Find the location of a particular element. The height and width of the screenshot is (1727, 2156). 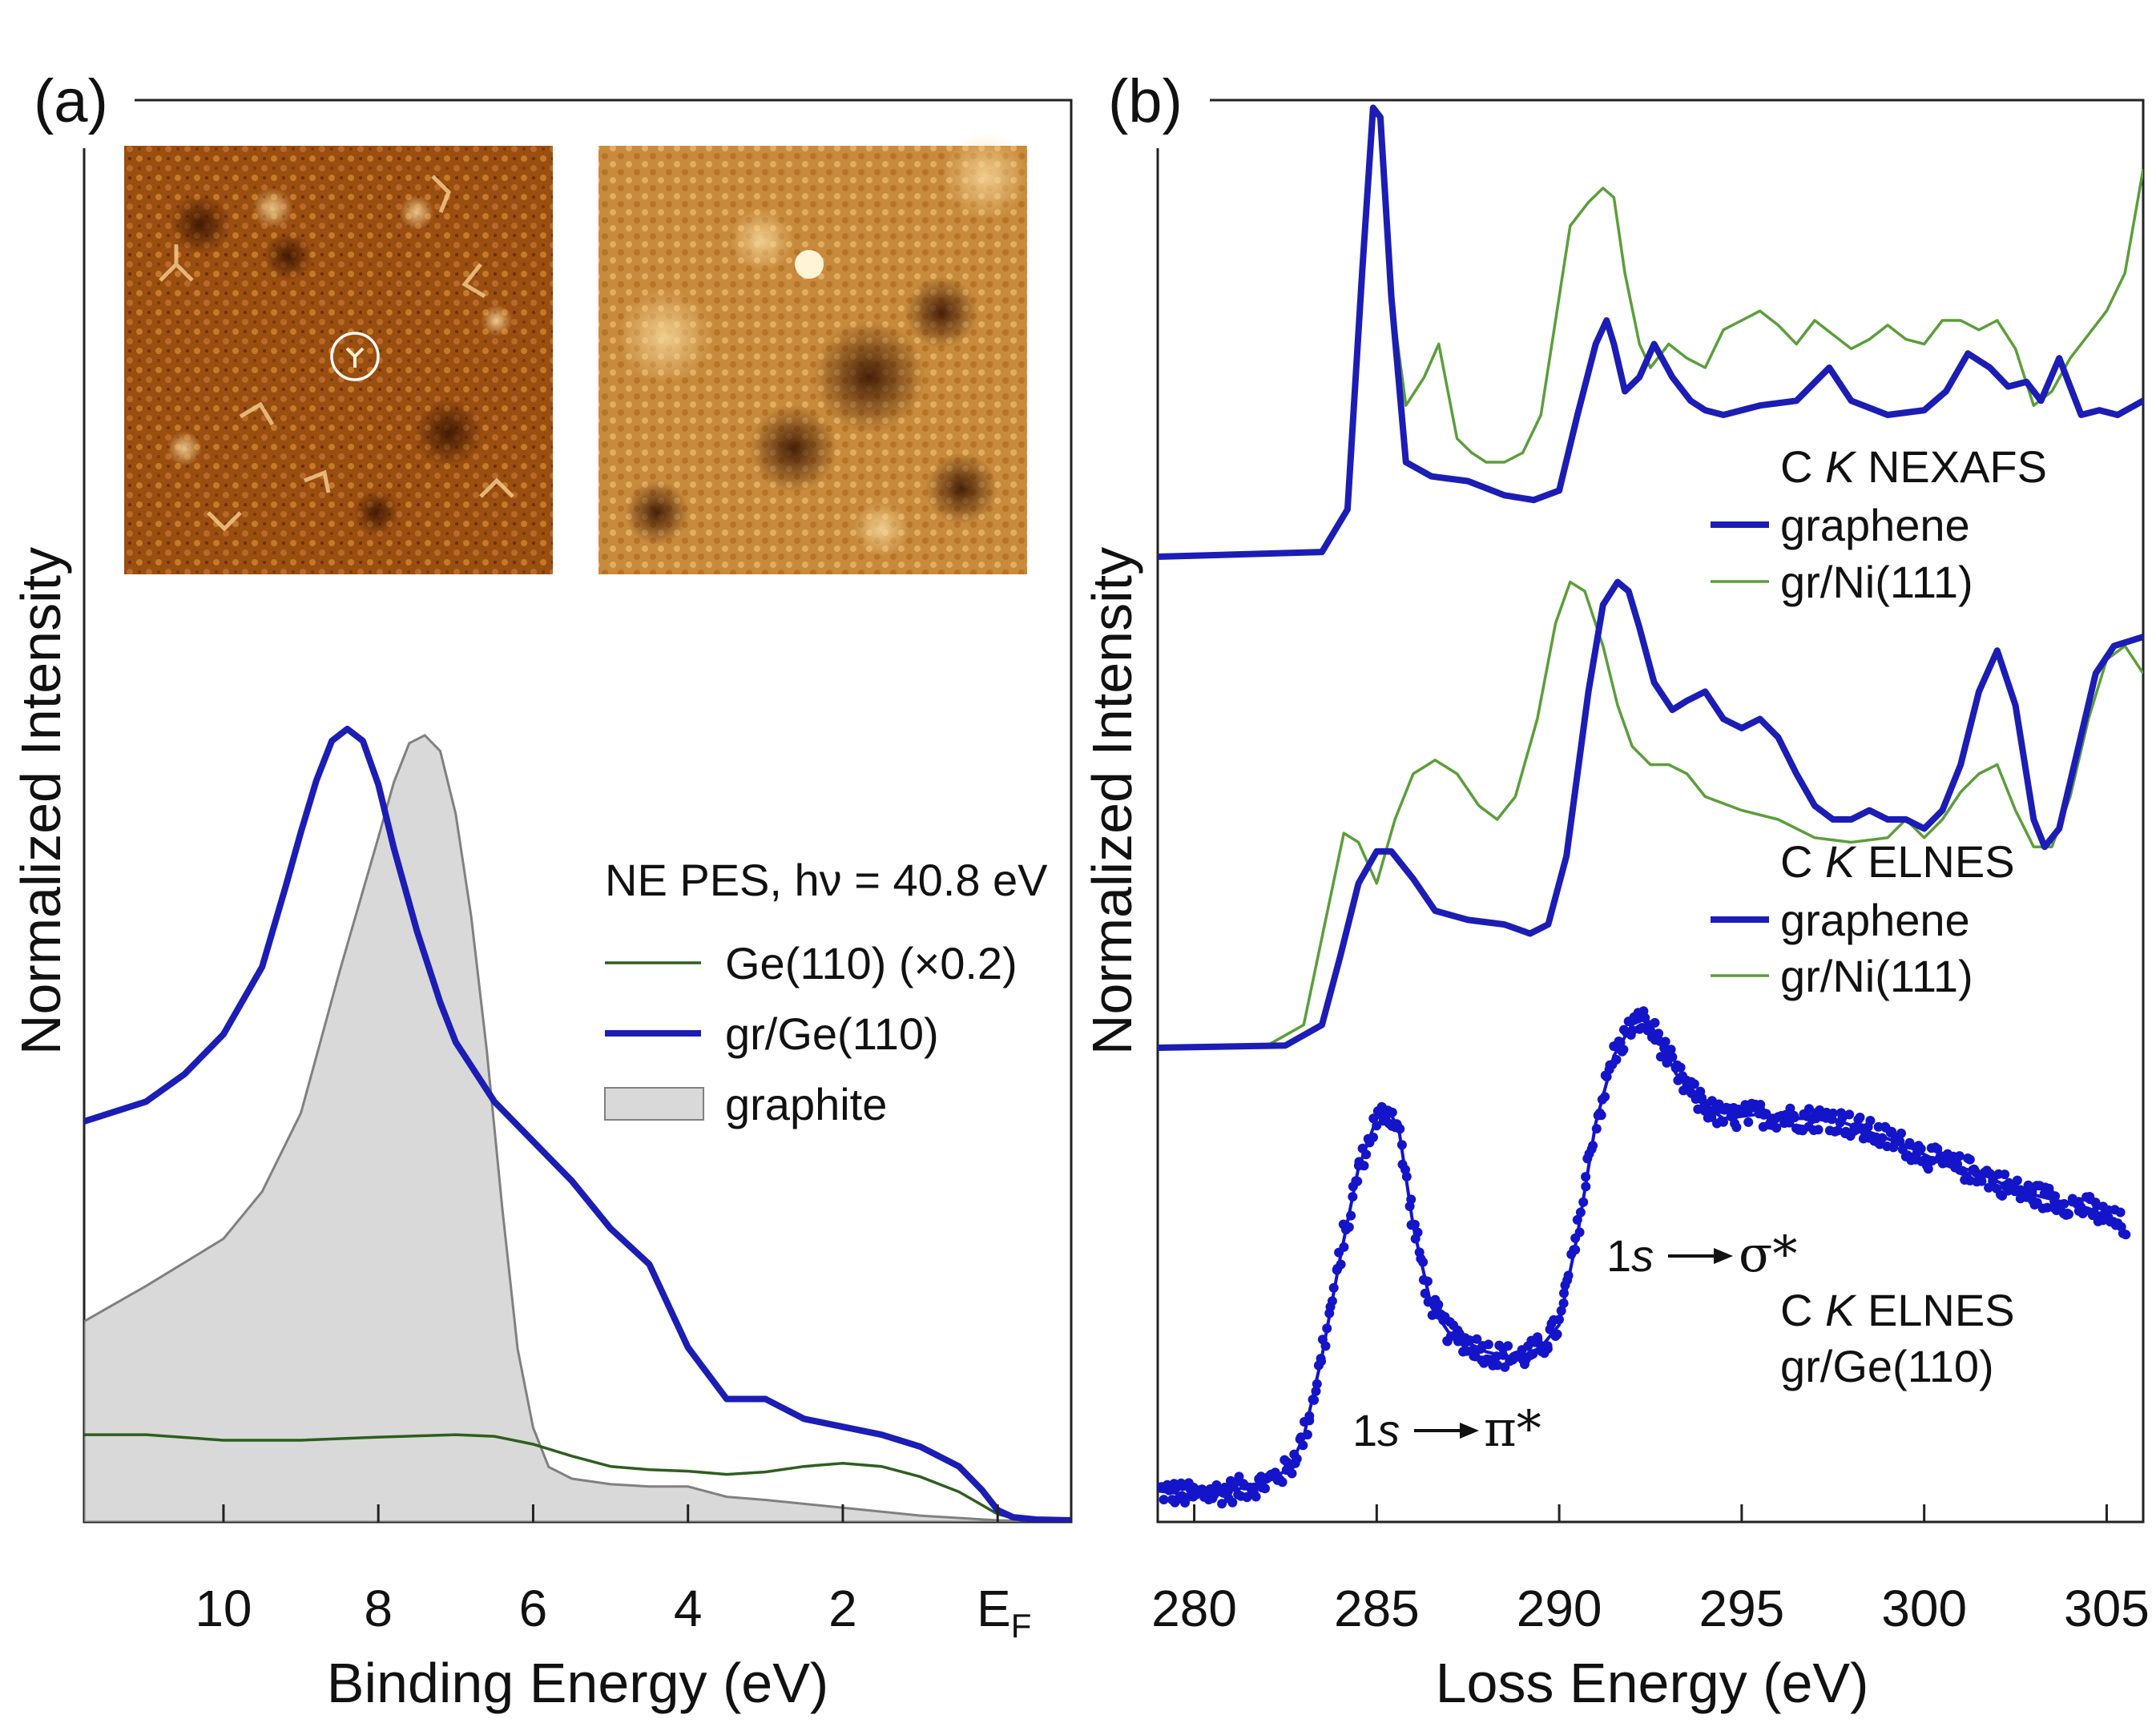

x-tick-label-b-0: 280 is located at coordinates (1194, 1608).